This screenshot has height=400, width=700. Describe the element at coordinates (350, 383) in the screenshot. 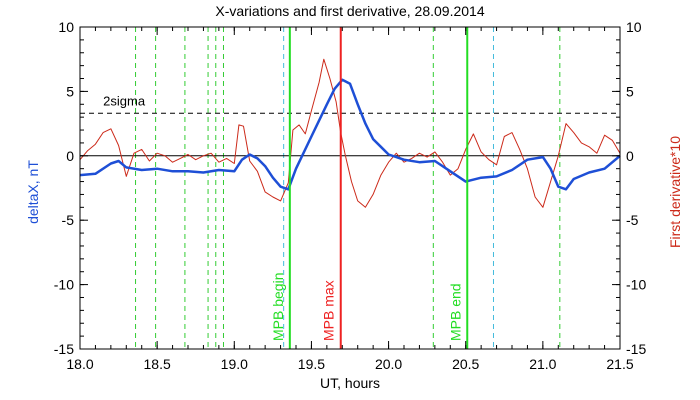

I see `x-axis-label: UT, hours` at that location.